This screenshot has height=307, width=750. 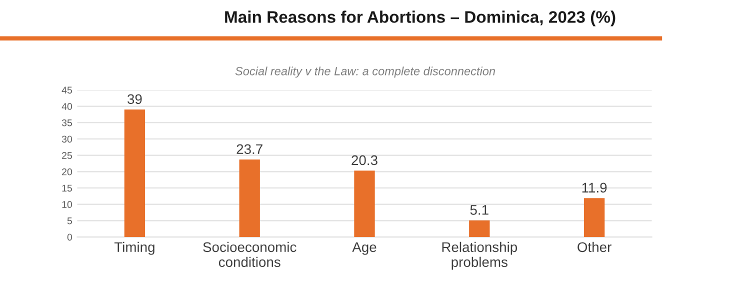 What do you see at coordinates (67, 106) in the screenshot?
I see `y-tick-label: 40` at bounding box center [67, 106].